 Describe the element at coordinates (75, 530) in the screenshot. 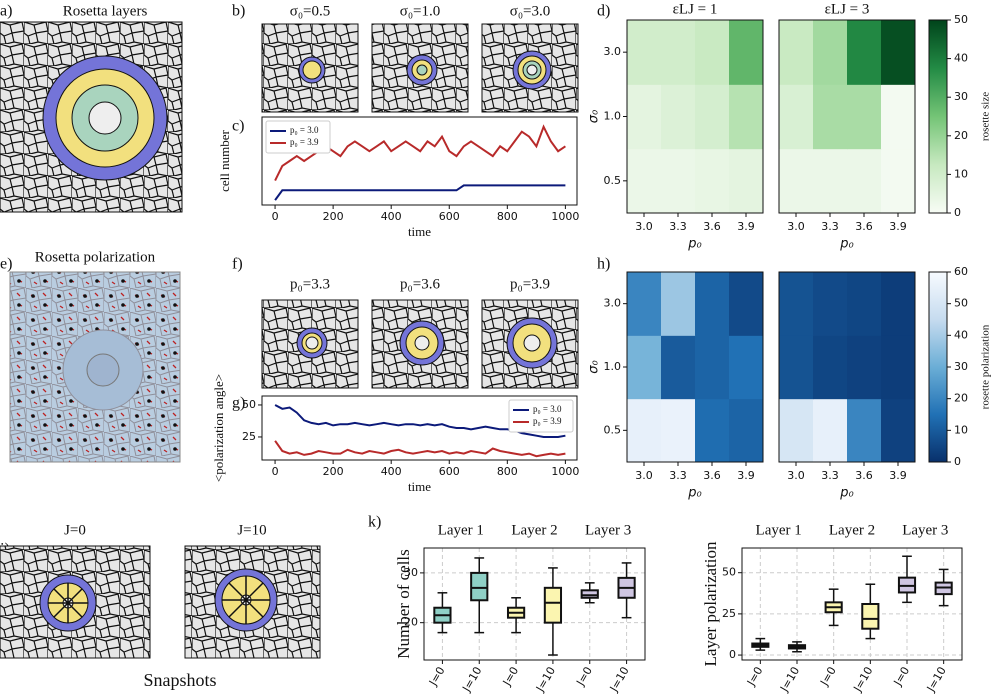

I see `snapshot-title: J=0` at that location.